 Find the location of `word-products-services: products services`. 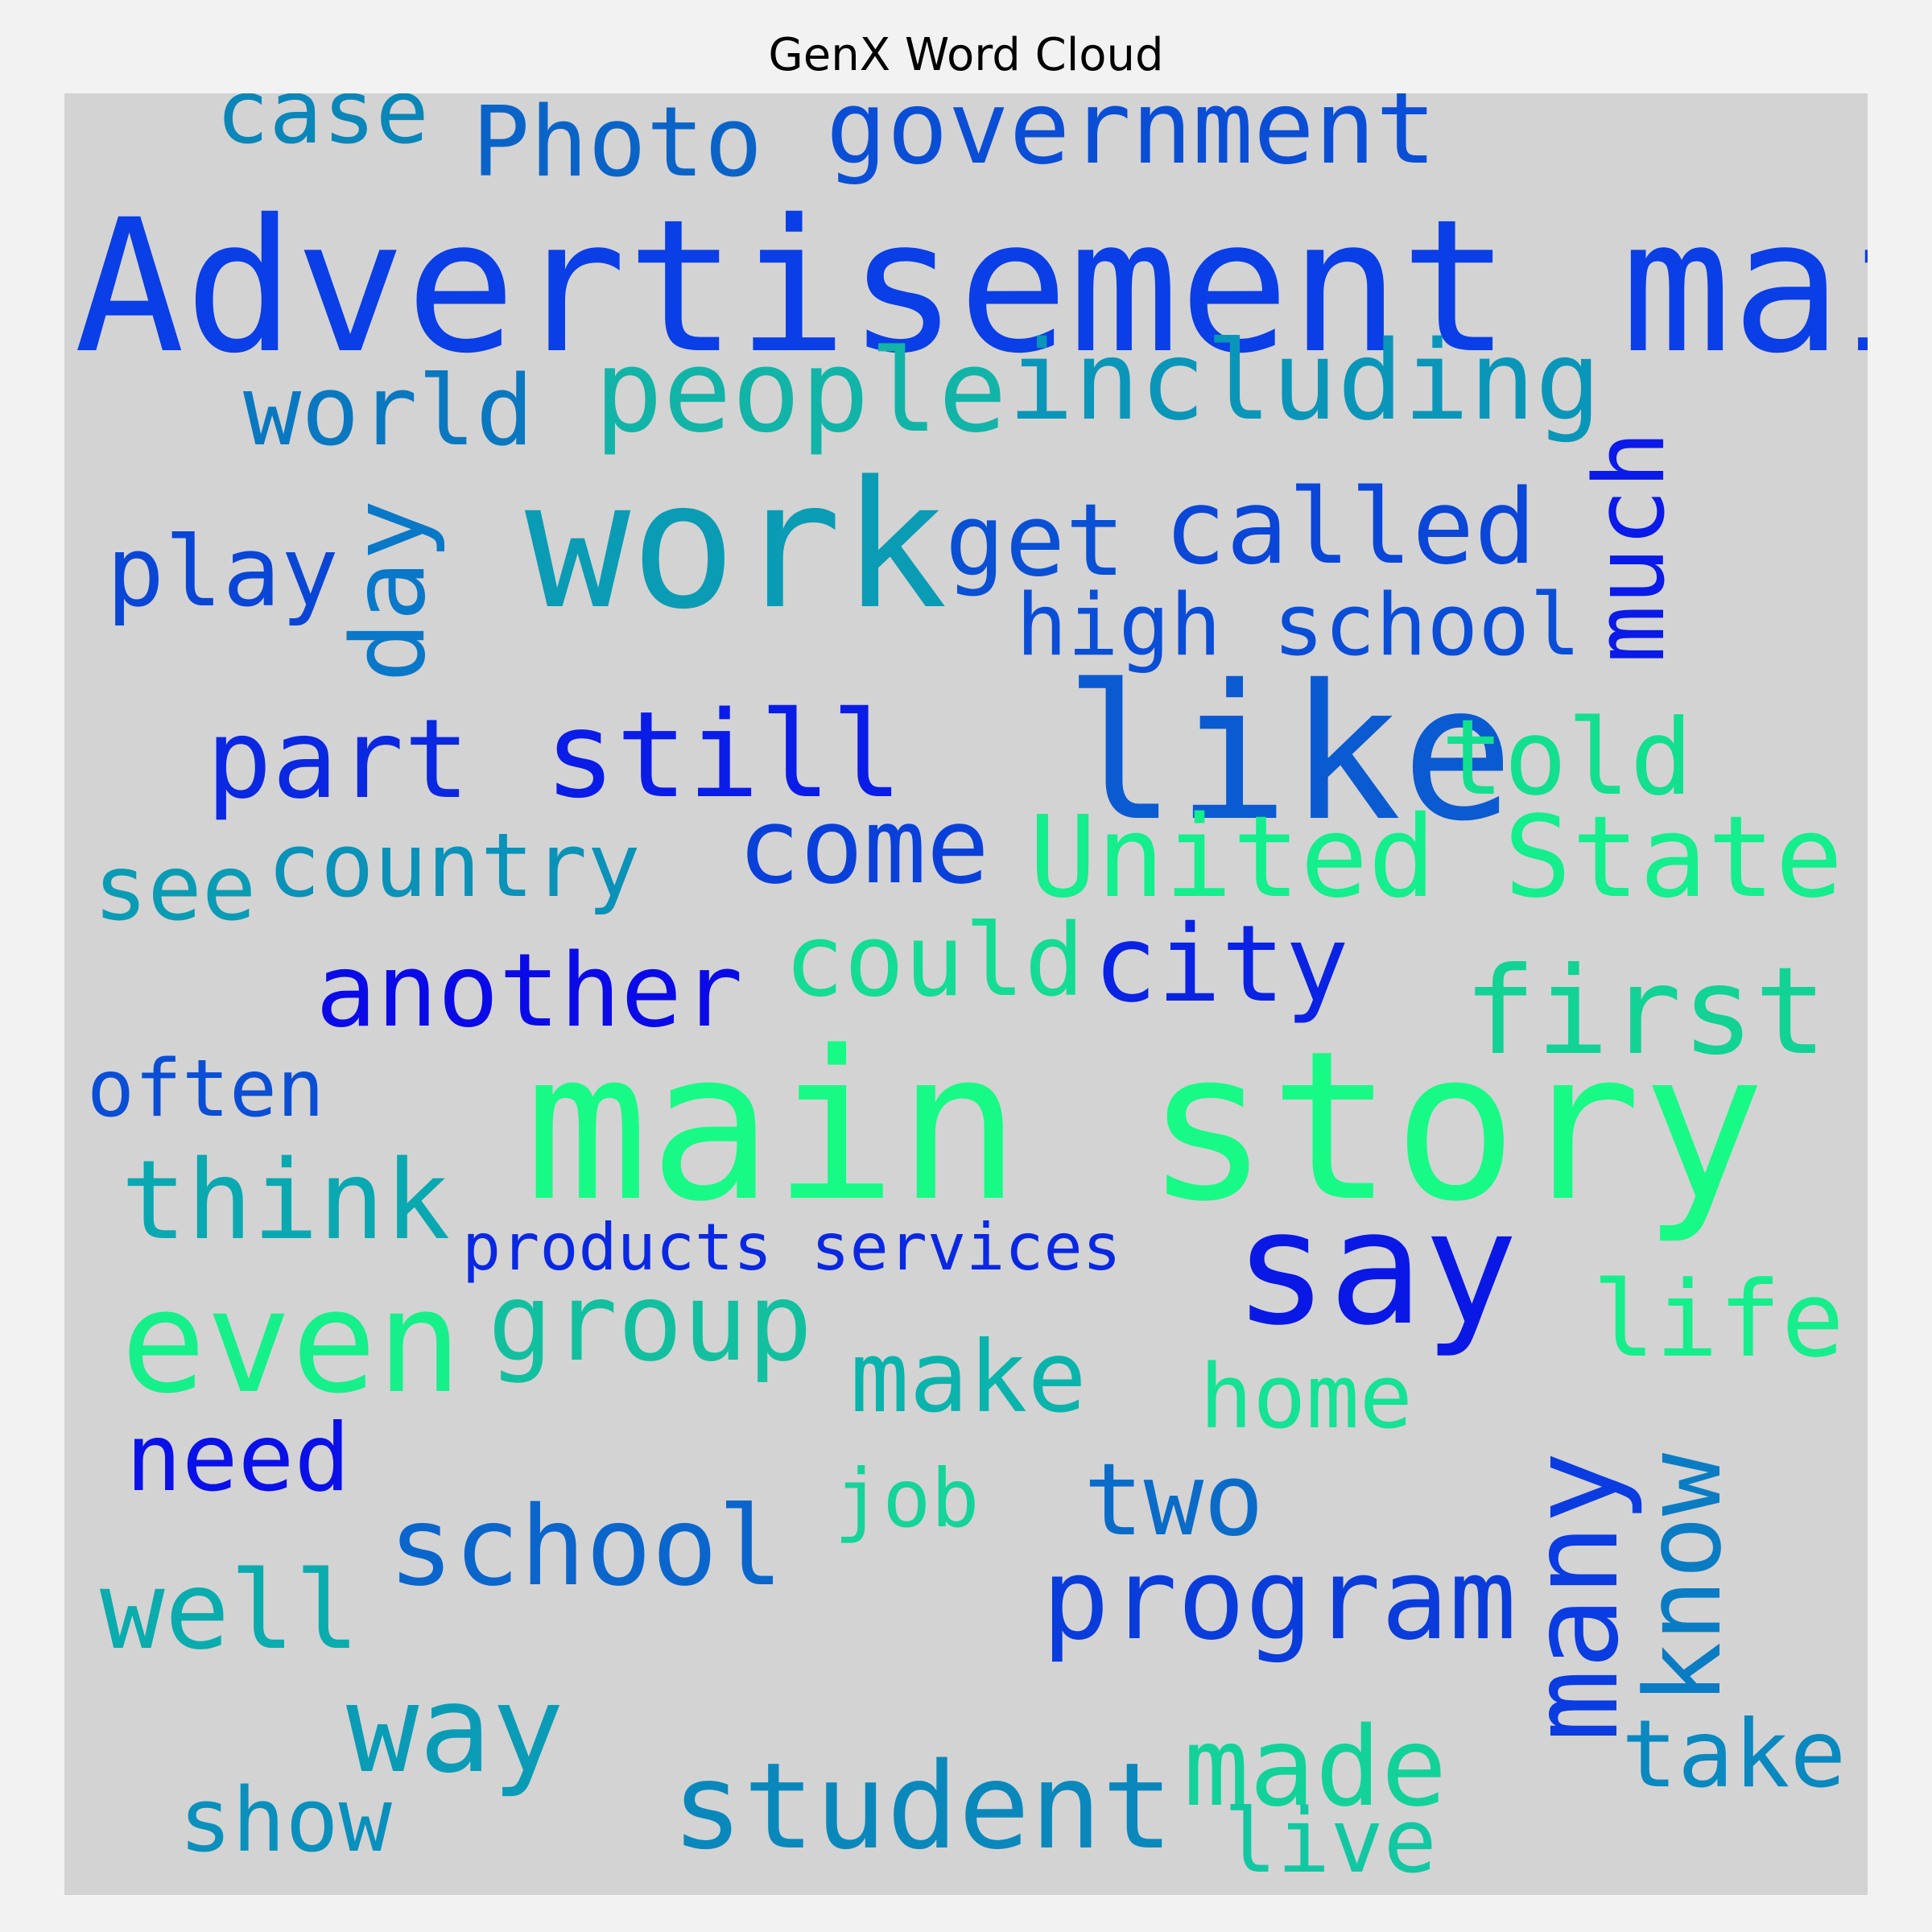

word-products-services: products services is located at coordinates (791, 1247).